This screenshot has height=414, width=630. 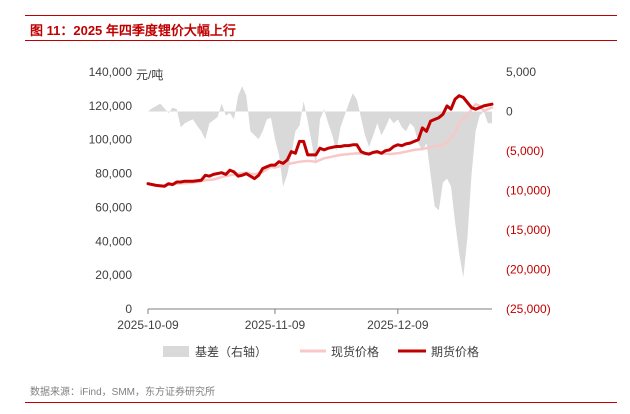 What do you see at coordinates (133, 30) in the screenshot?
I see `figure-title: 图 11：2025 年四季度锂价大幅上行` at bounding box center [133, 30].